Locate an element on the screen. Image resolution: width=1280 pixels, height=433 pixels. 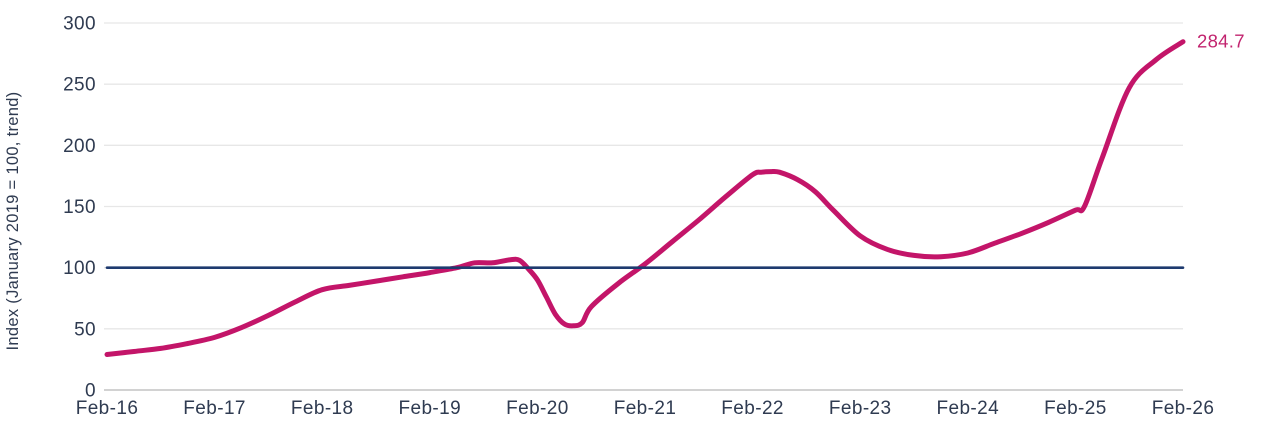
x-tick-label: Feb-20 is located at coordinates (537, 408).